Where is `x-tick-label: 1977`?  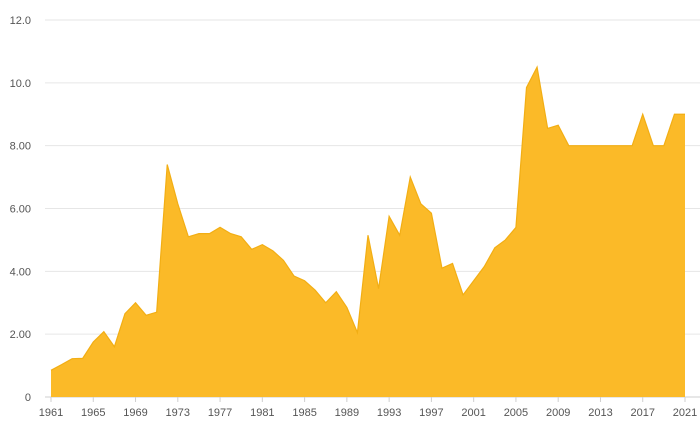
x-tick-label: 1977 is located at coordinates (220, 413).